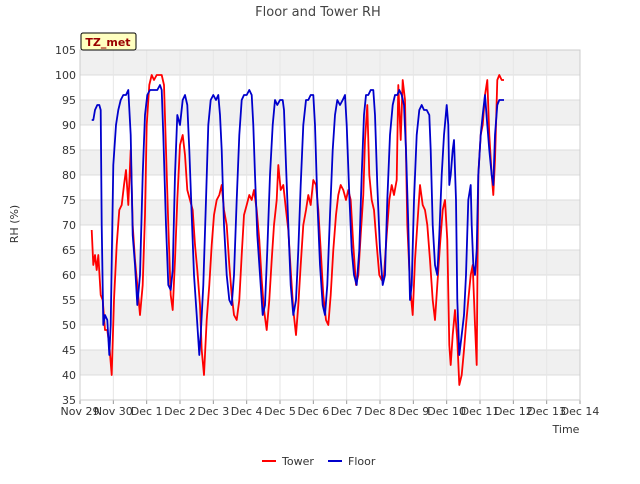 The height and width of the screenshot is (484, 640). What do you see at coordinates (69, 125) in the screenshot?
I see `y-tick-label: 90` at bounding box center [69, 125].